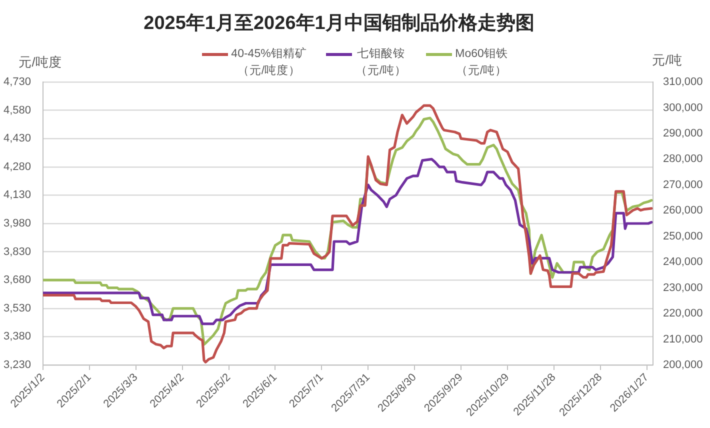 The width and height of the screenshot is (710, 428). I want to click on y-tick-label: 4,130, so click(17, 195).